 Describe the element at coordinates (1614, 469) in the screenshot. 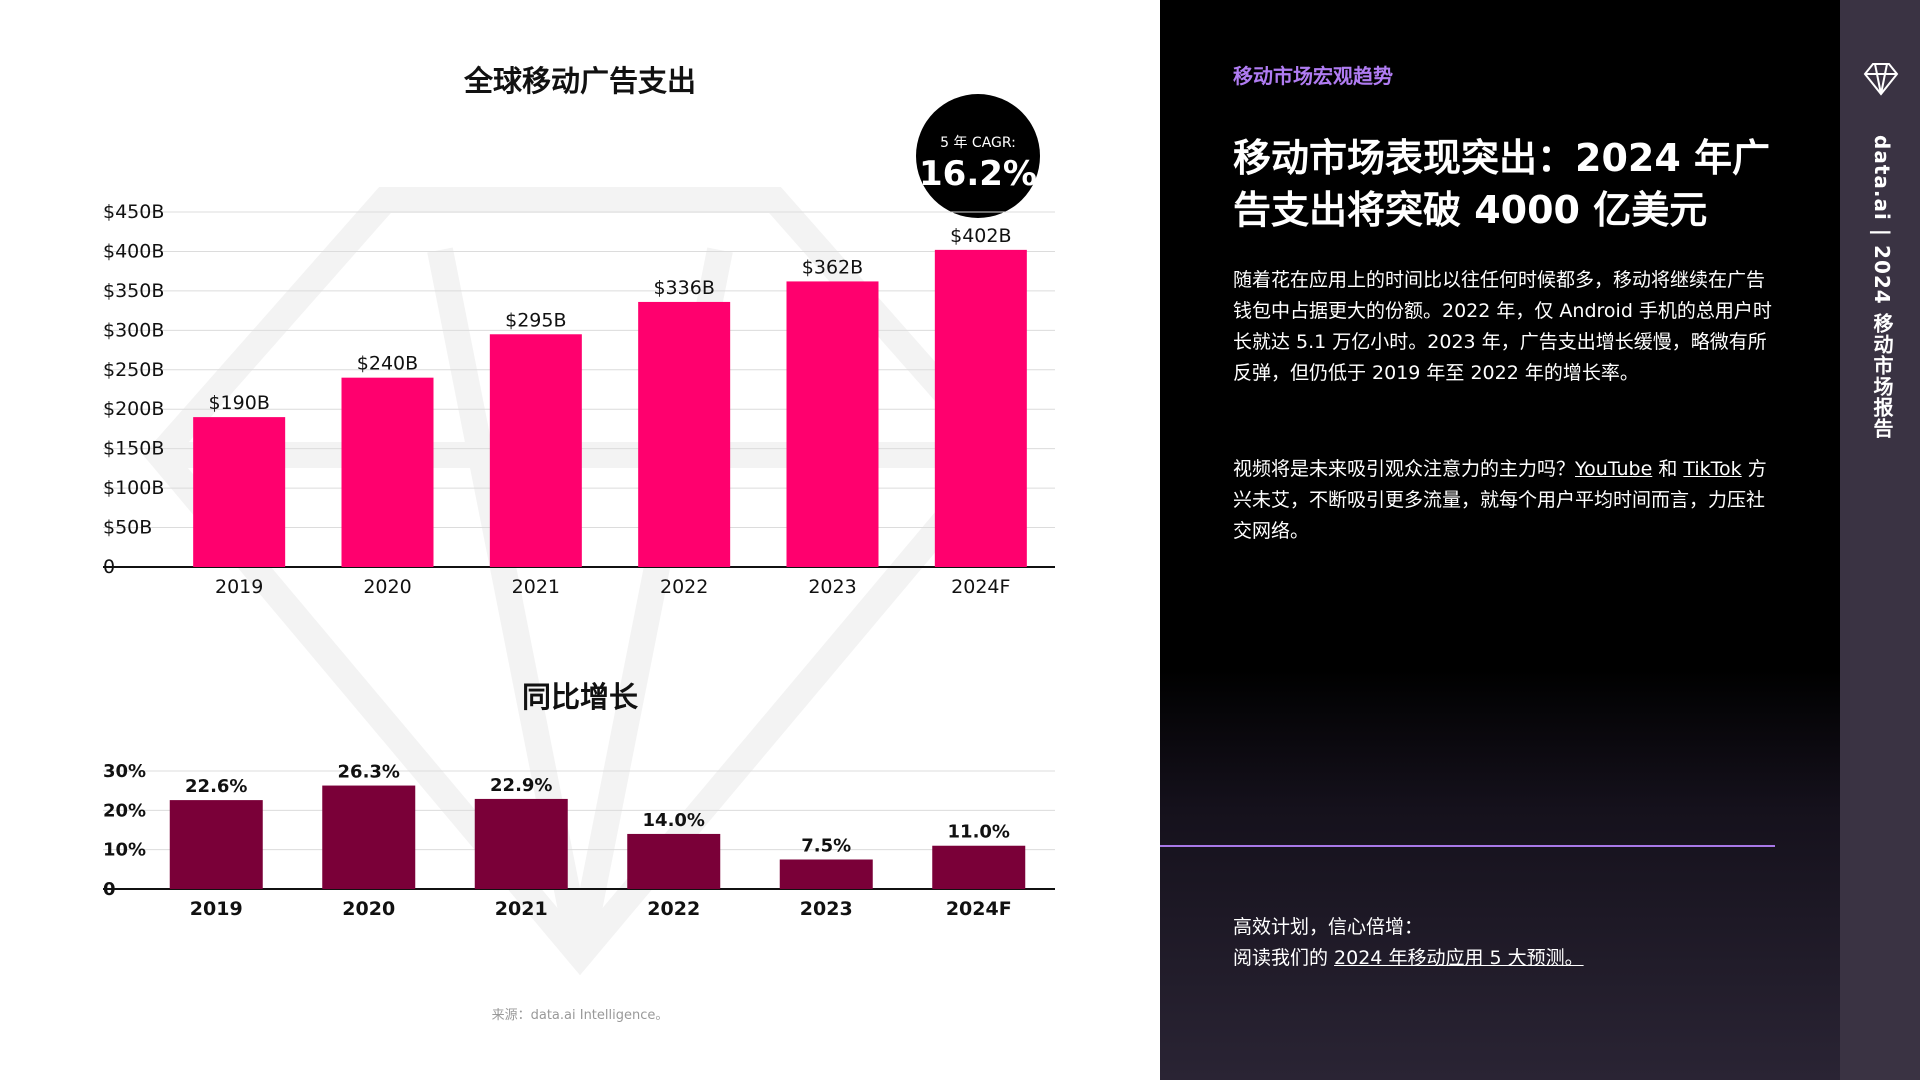

I see `youtube-link: YouTube` at that location.